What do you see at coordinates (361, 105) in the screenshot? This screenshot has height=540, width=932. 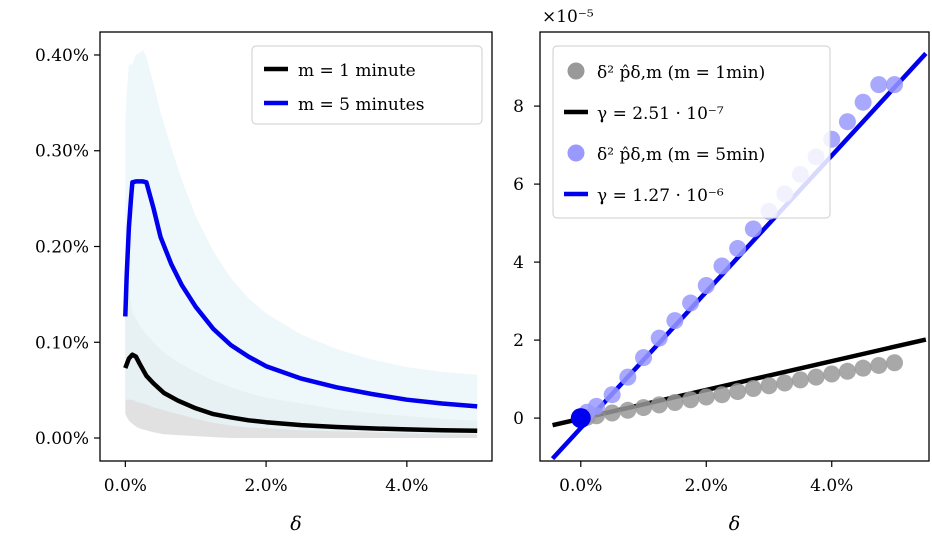 I see `legend-label: m = 5 minutes` at bounding box center [361, 105].